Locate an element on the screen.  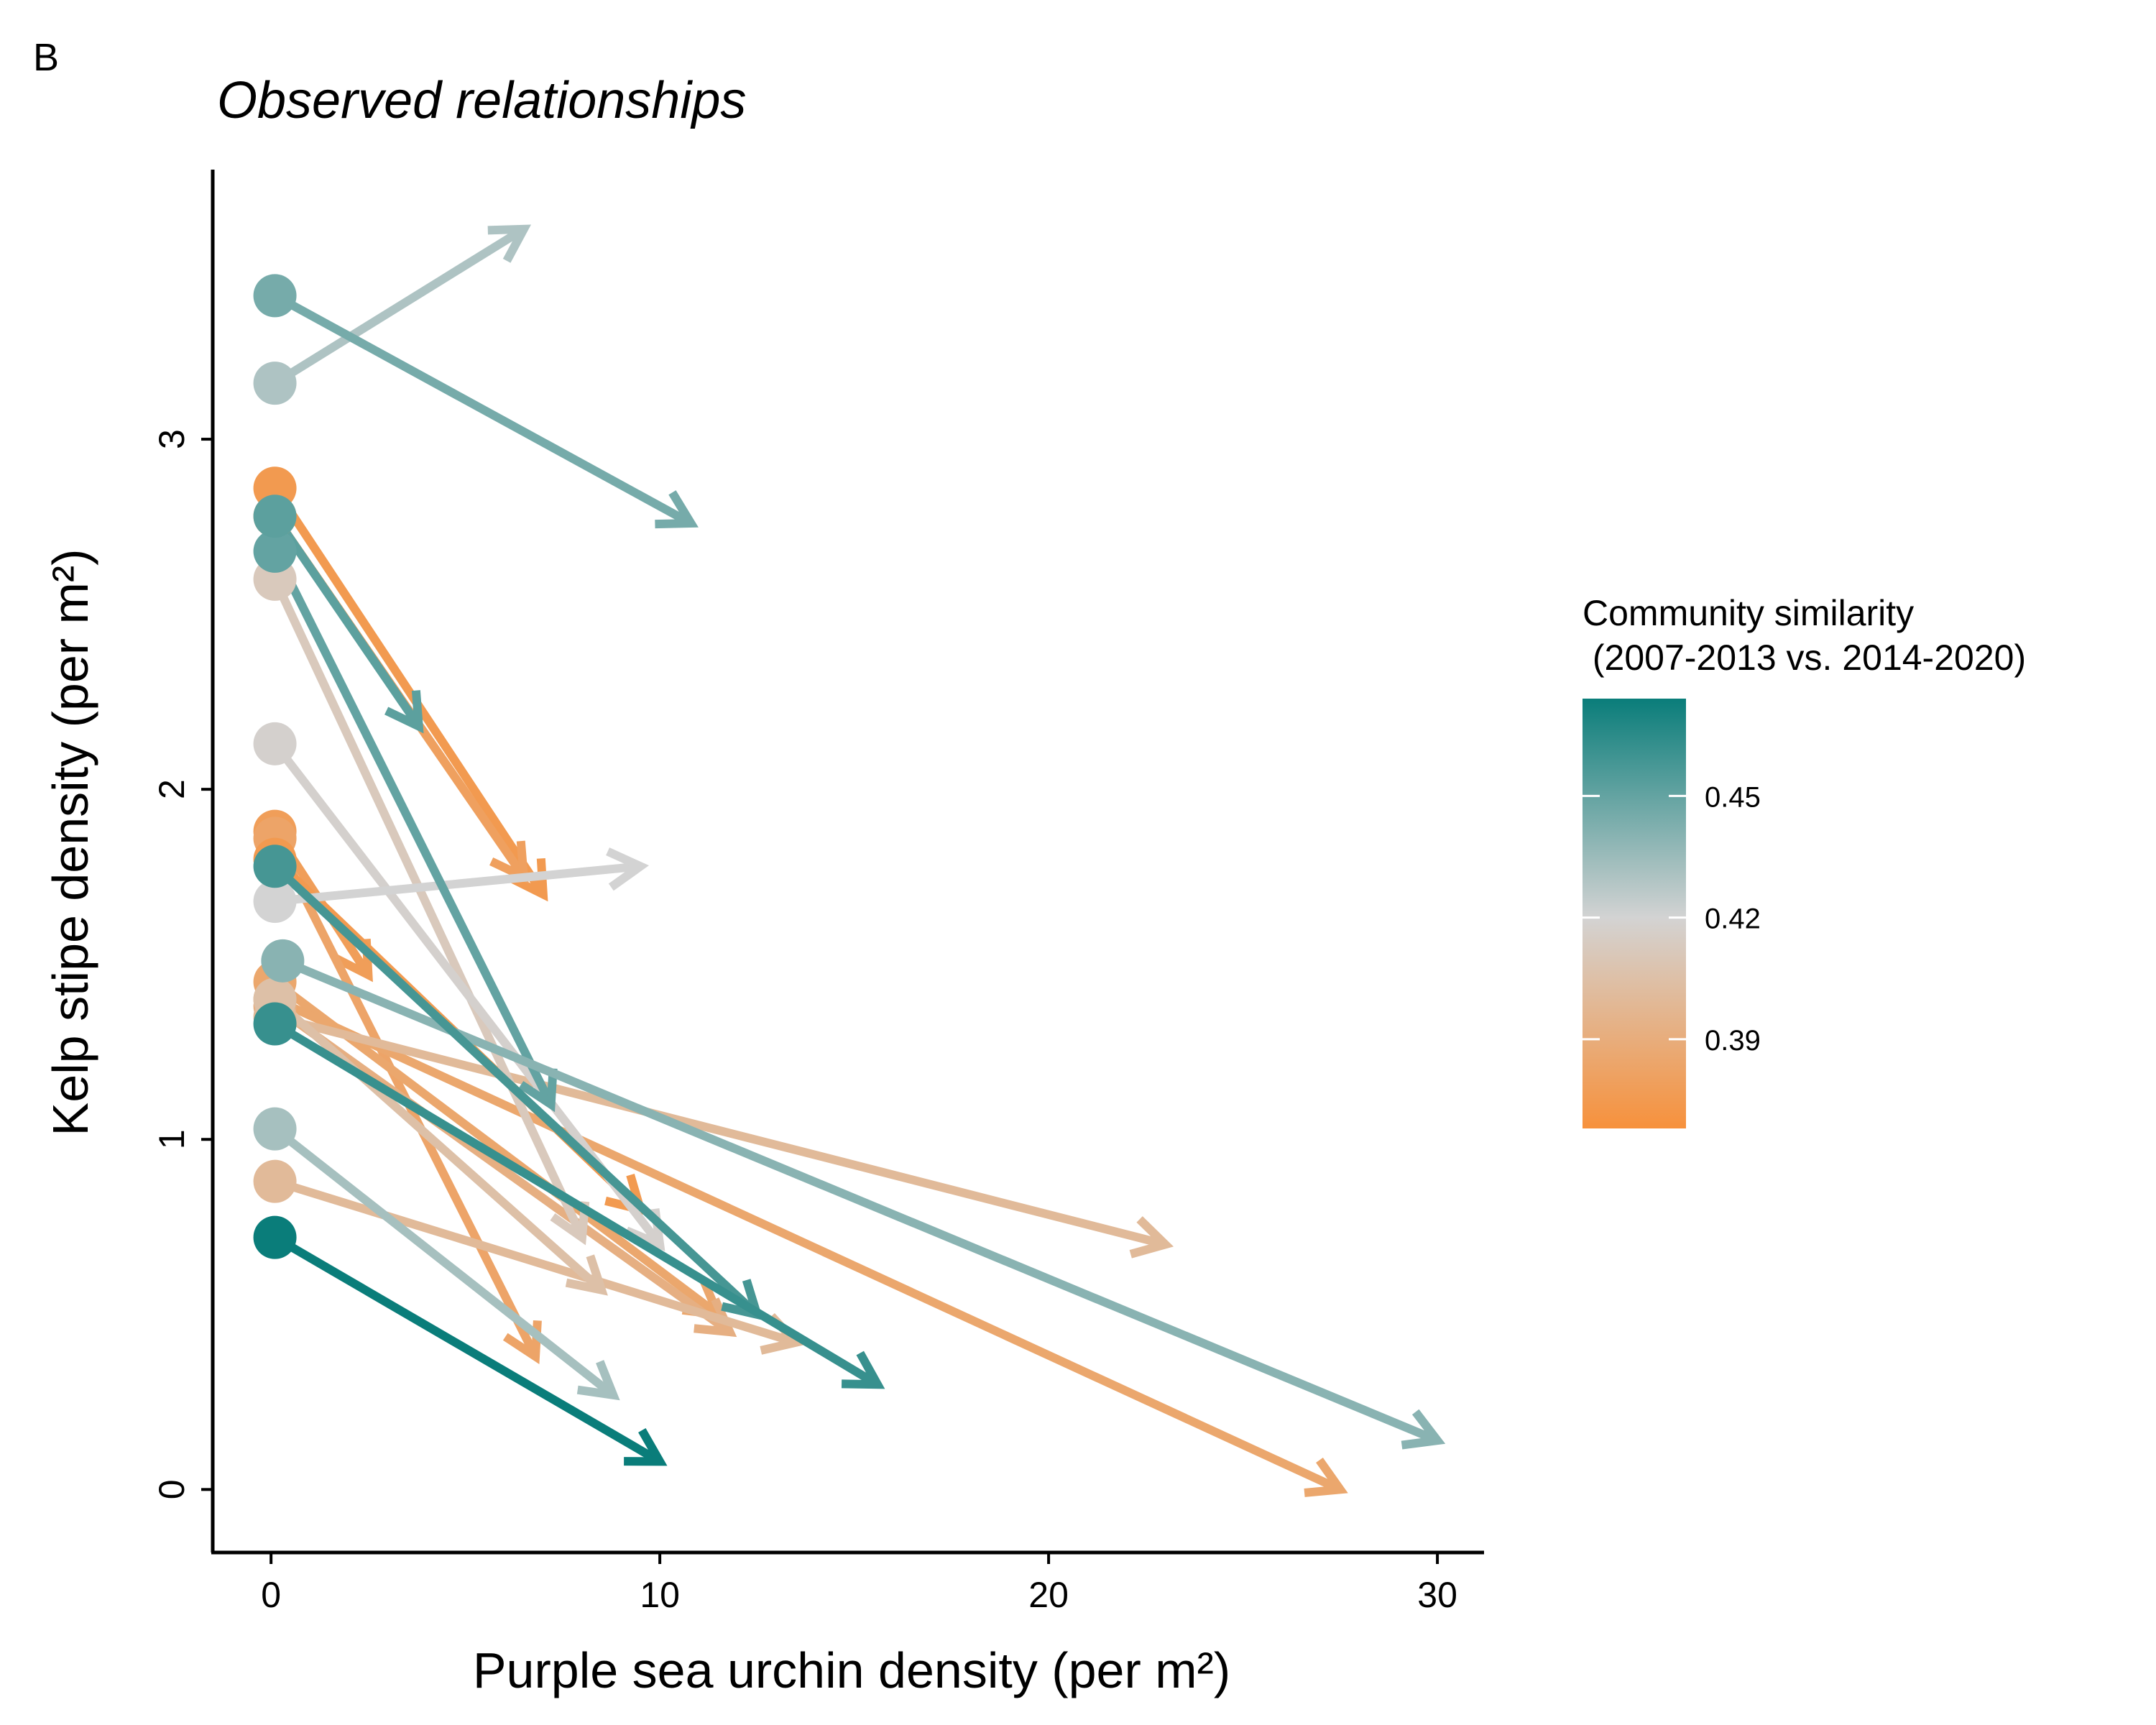
y-tick-label: 2 is located at coordinates (172, 789).